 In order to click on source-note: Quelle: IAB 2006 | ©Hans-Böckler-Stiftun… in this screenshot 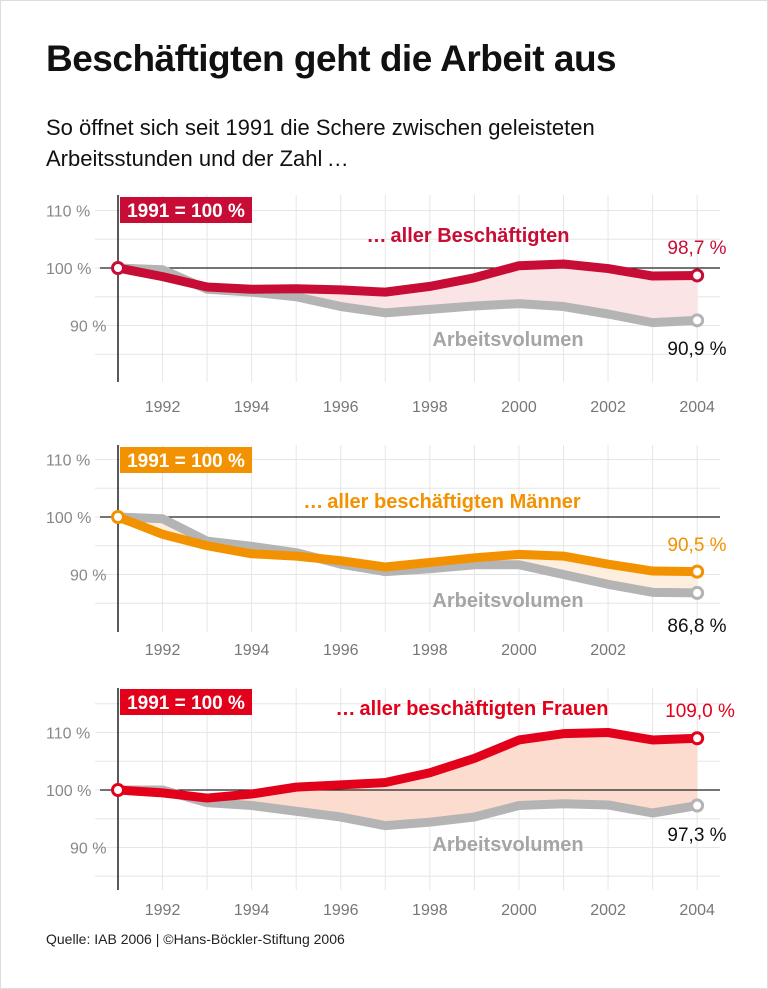, I will do `click(195, 939)`.